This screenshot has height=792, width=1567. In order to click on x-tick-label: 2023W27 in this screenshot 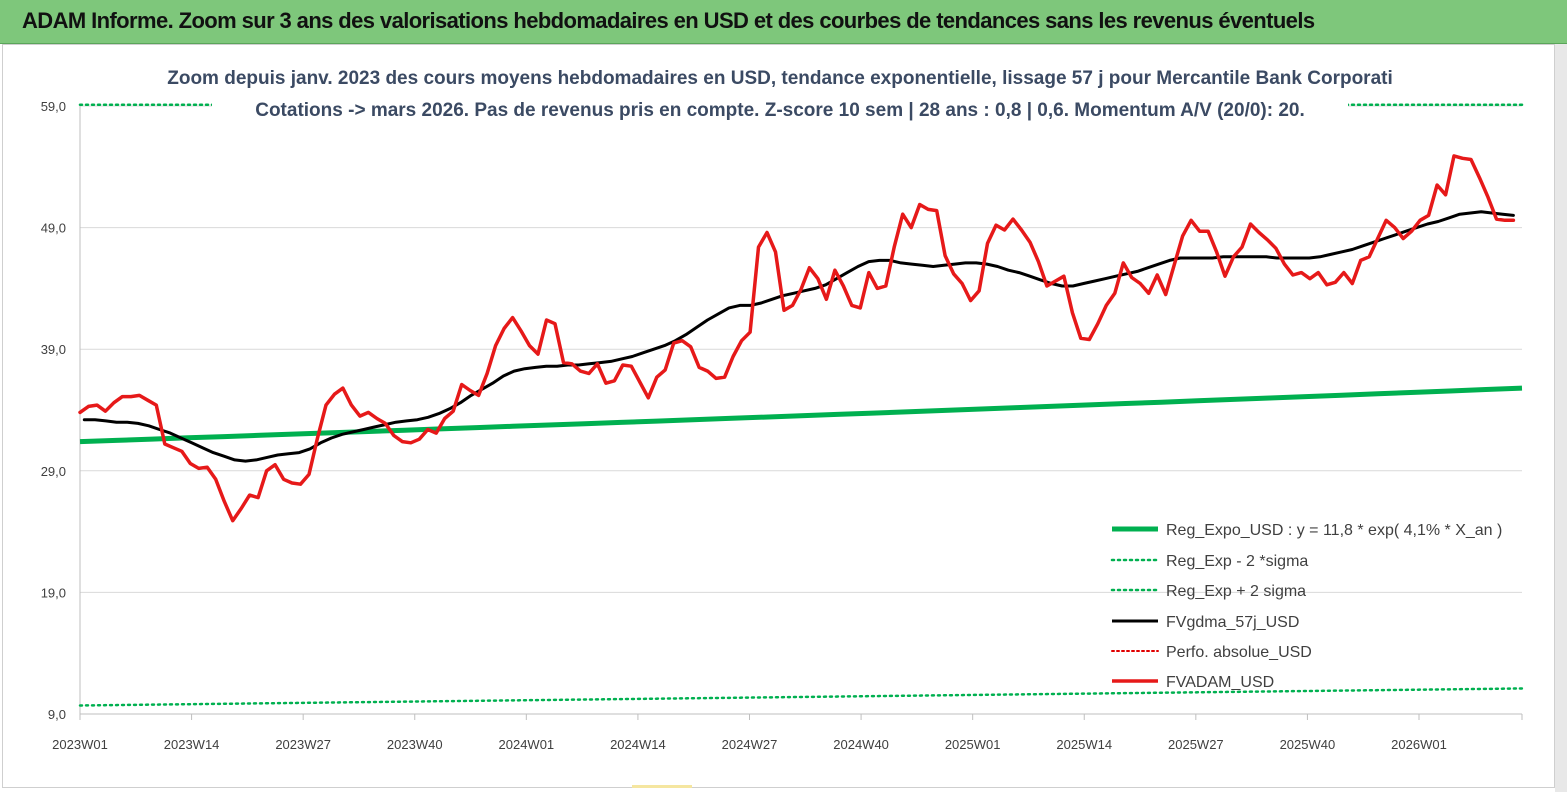, I will do `click(303, 744)`.